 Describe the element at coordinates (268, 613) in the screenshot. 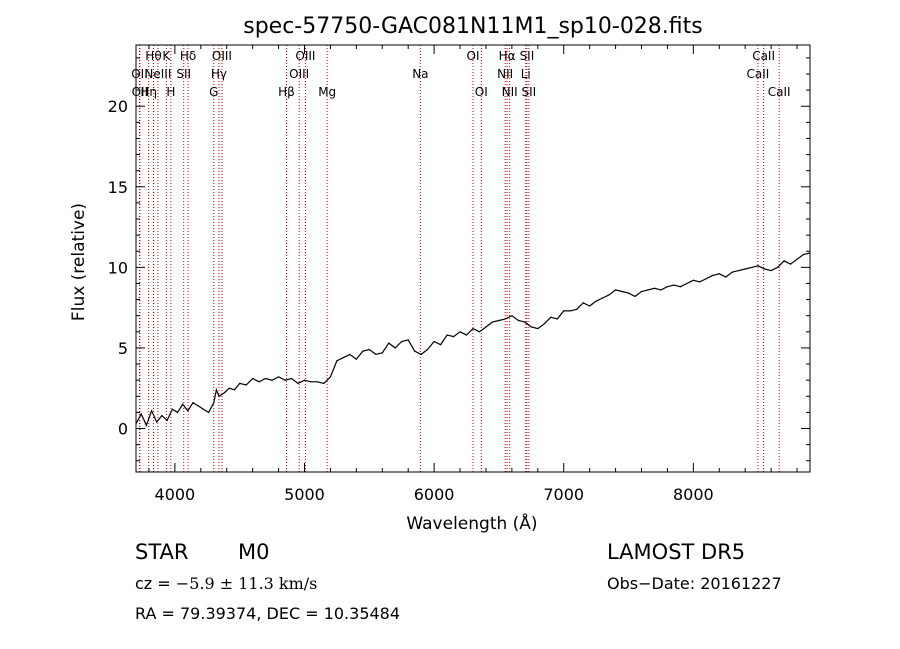

I see `coordinates: RA = 79.39374, DEC = 10.35484` at that location.